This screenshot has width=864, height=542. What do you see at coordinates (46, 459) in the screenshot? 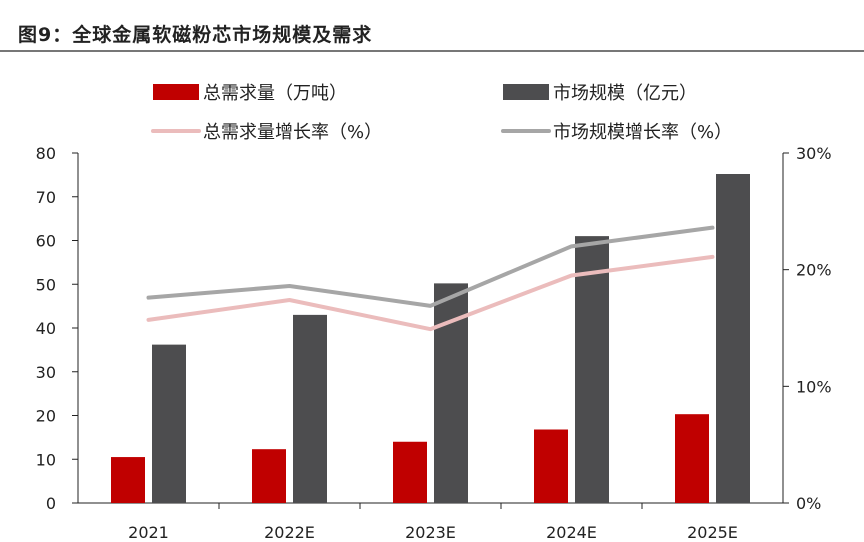
I see `left-tick-label: 10` at bounding box center [46, 459].